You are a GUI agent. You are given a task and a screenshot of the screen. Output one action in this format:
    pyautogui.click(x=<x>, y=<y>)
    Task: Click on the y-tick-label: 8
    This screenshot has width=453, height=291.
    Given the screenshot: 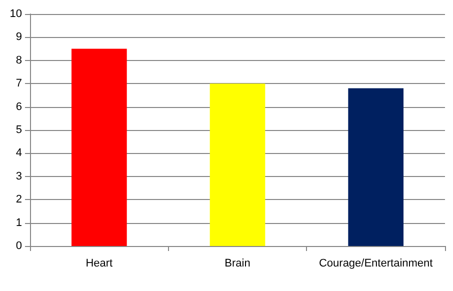 What is the action you would take?
    pyautogui.click(x=19, y=60)
    